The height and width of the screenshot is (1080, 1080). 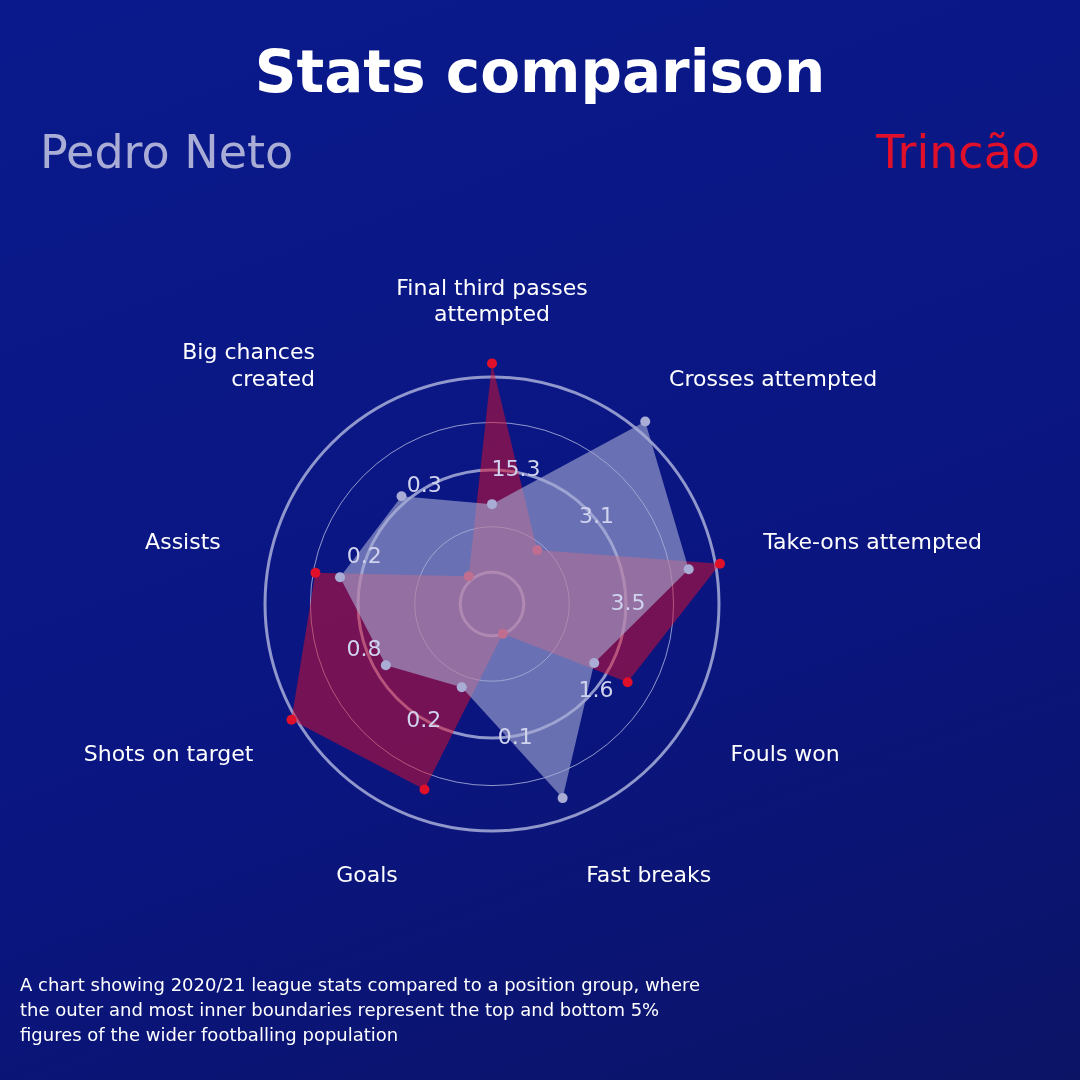 What do you see at coordinates (167, 152) in the screenshot?
I see `text: Pedro Neto` at bounding box center [167, 152].